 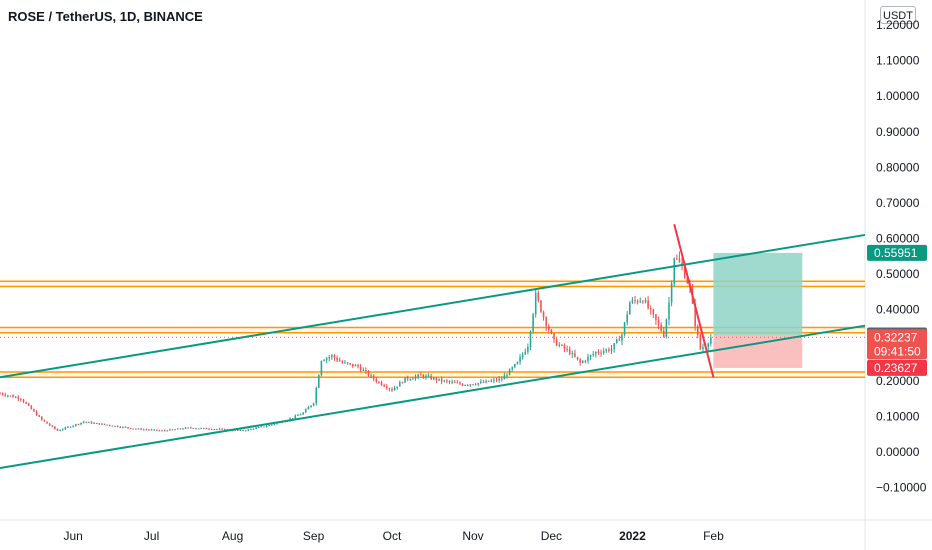 I want to click on x-tick-label: Sep, so click(x=314, y=536).